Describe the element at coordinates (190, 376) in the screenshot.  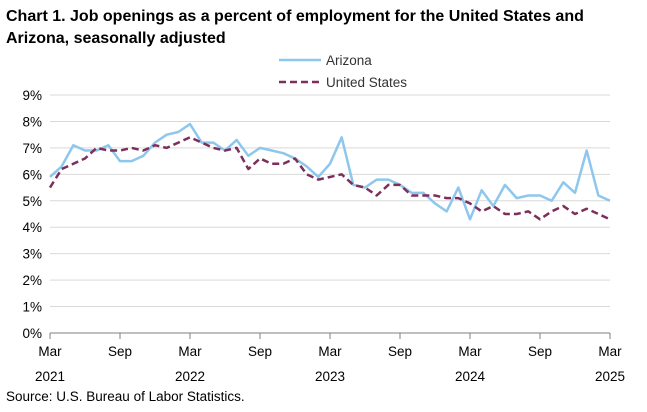
I see `x-tick-year-label: 2022` at that location.